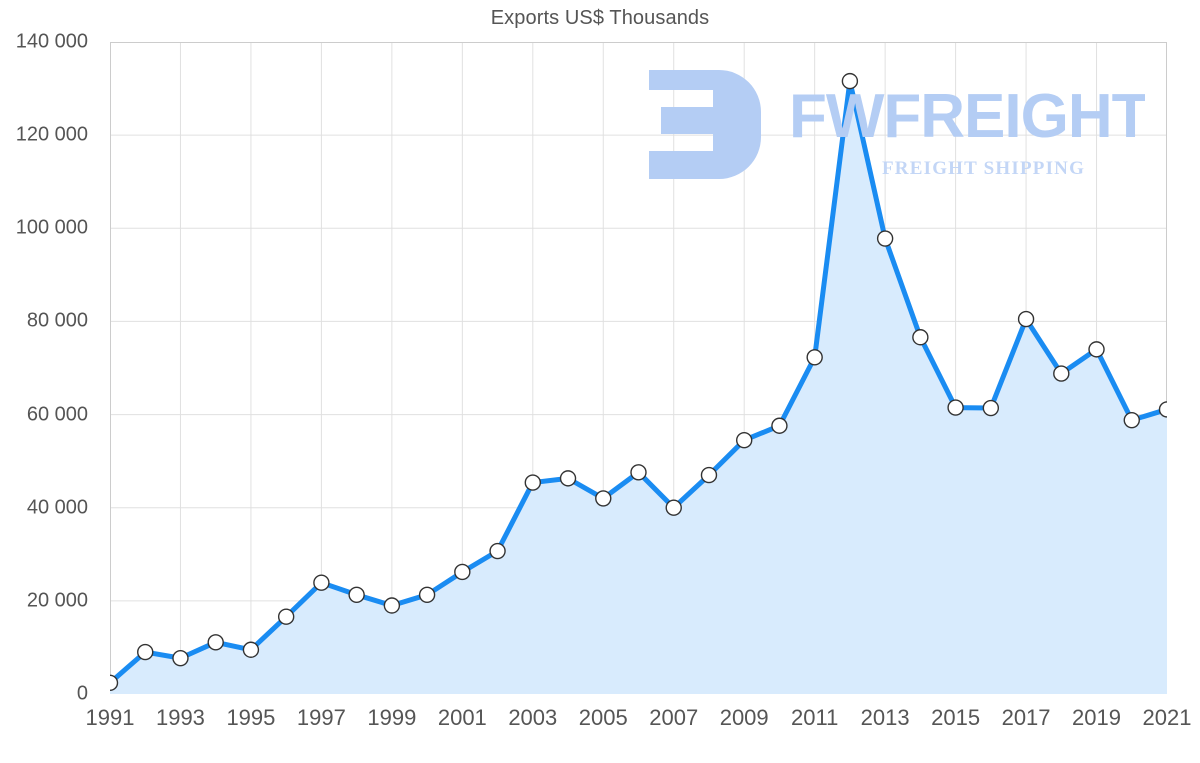  Describe the element at coordinates (1097, 717) in the screenshot. I see `x-axis-tick-label: 2019` at that location.